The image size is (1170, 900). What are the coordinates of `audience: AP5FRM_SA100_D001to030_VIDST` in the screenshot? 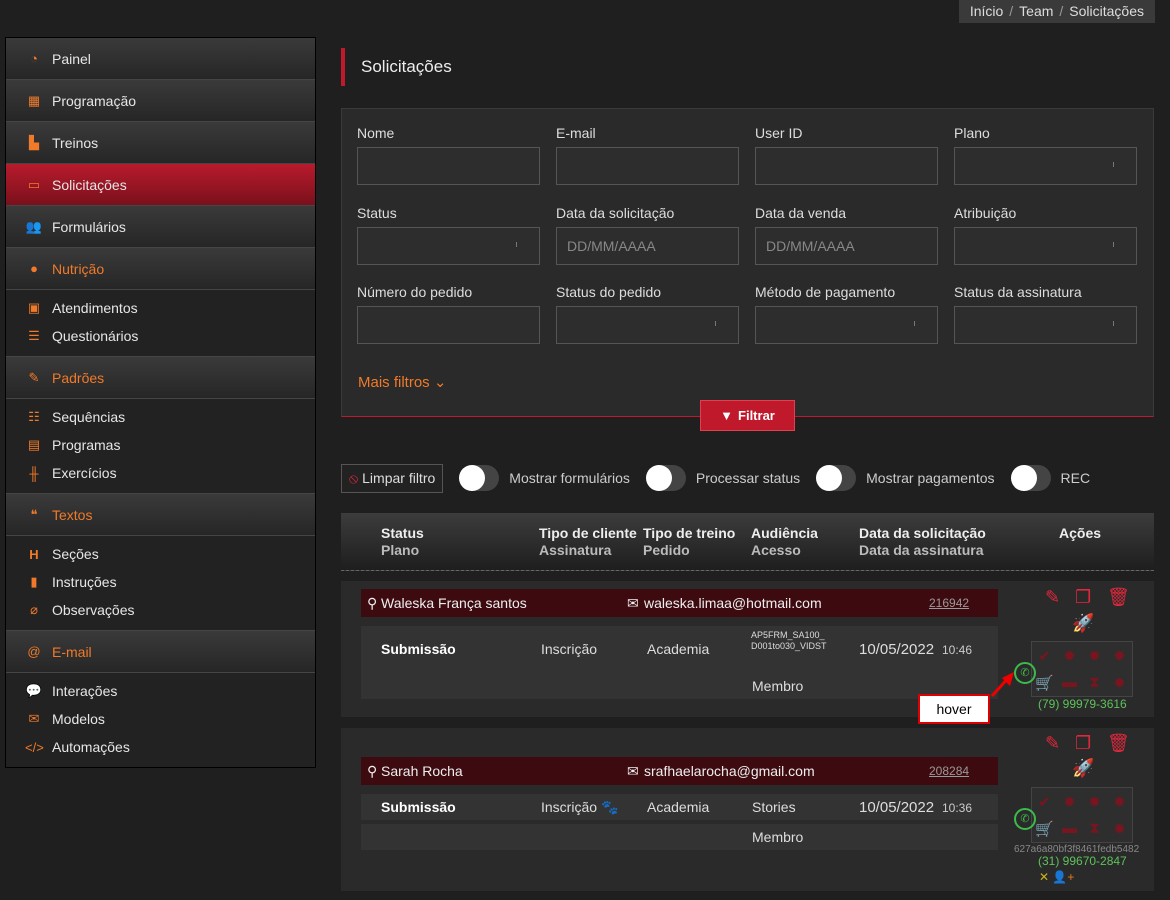 It's located at (789, 640).